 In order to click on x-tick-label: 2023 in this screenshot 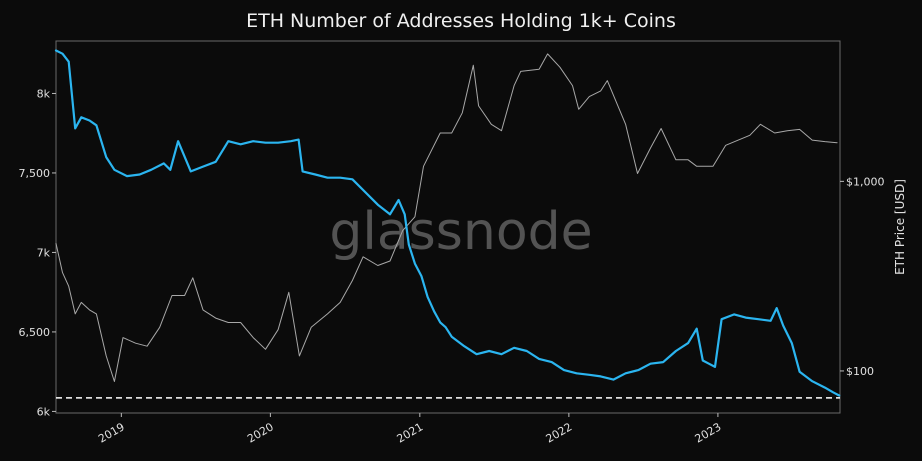, I will do `click(708, 432)`.